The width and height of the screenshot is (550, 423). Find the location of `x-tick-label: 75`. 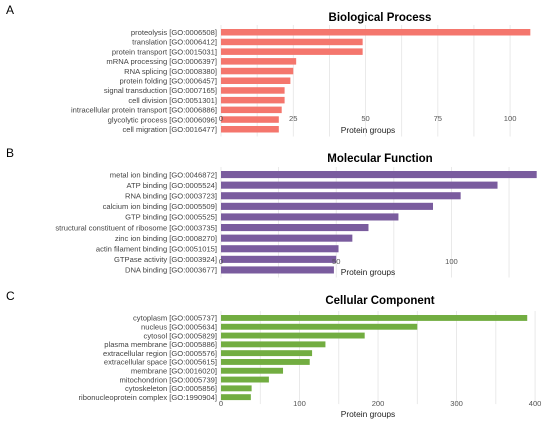

x-tick-label: 75 is located at coordinates (438, 118).